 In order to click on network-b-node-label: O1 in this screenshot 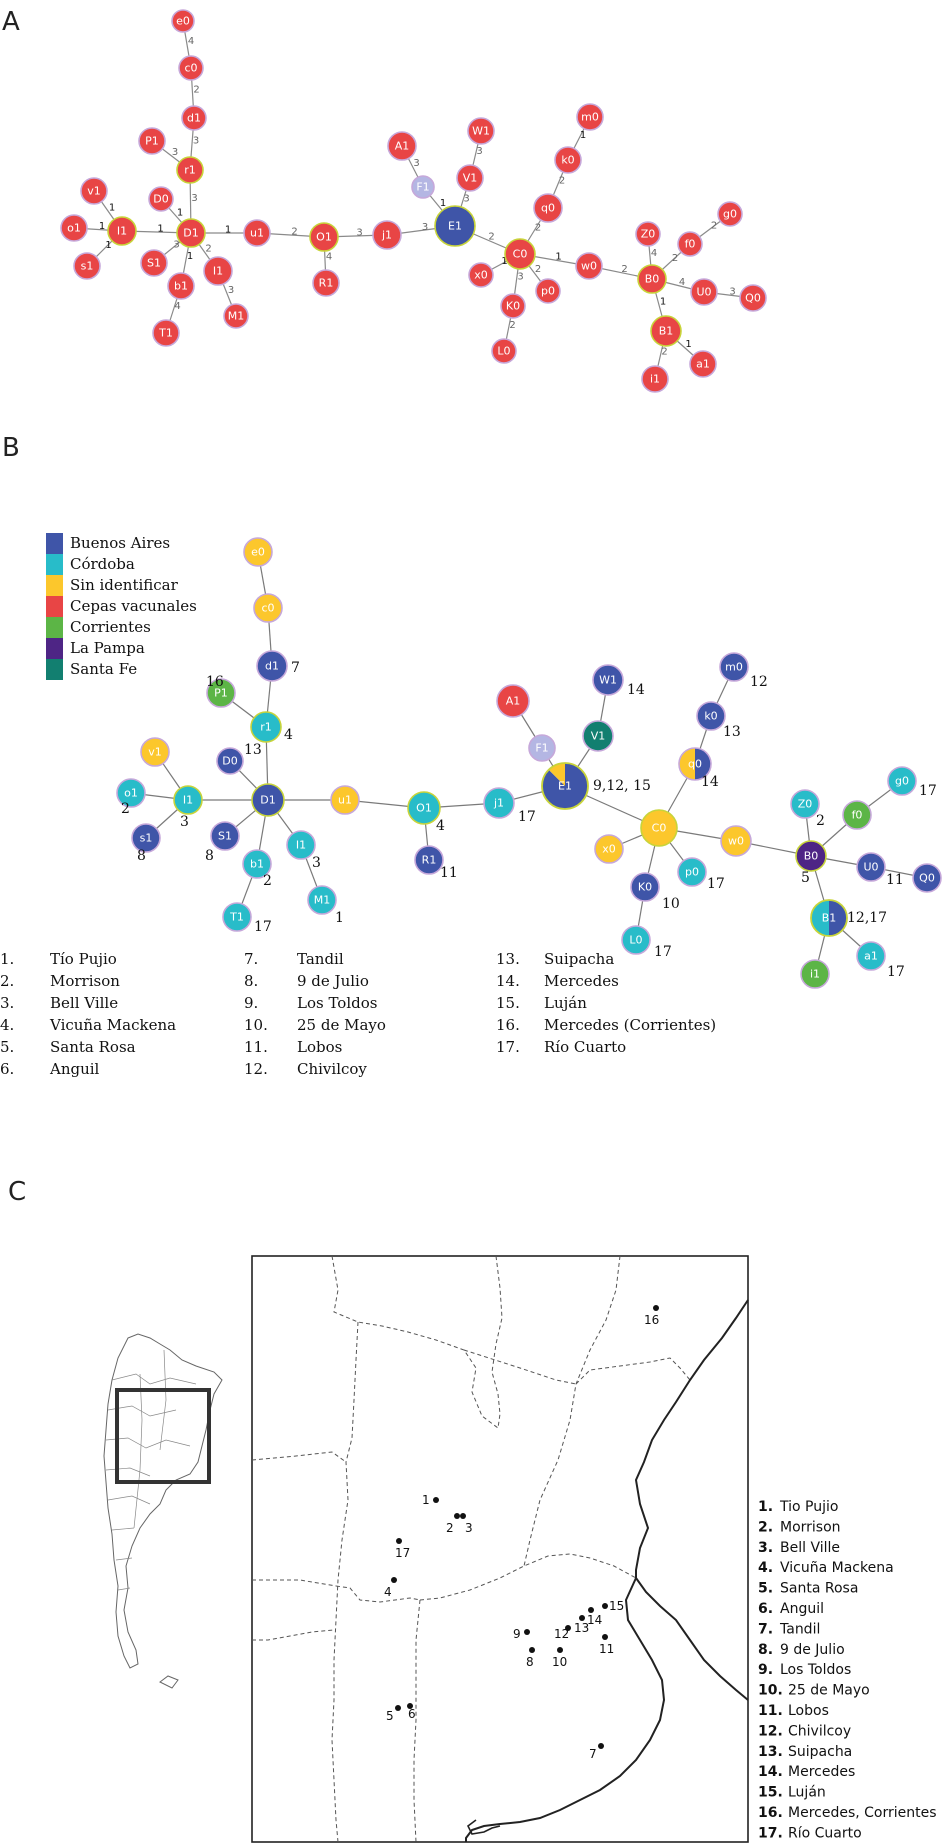, I will do `click(424, 808)`.